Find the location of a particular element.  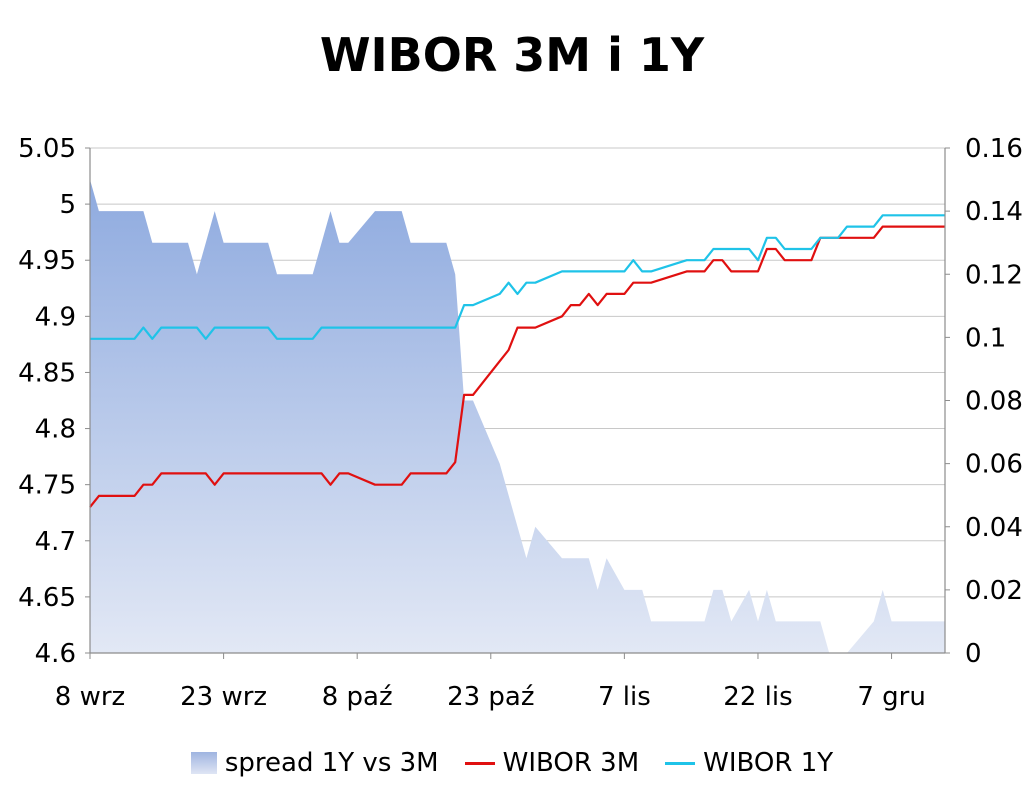

legend-item-wibor-1y: WIBOR 1Y is located at coordinates (749, 763).